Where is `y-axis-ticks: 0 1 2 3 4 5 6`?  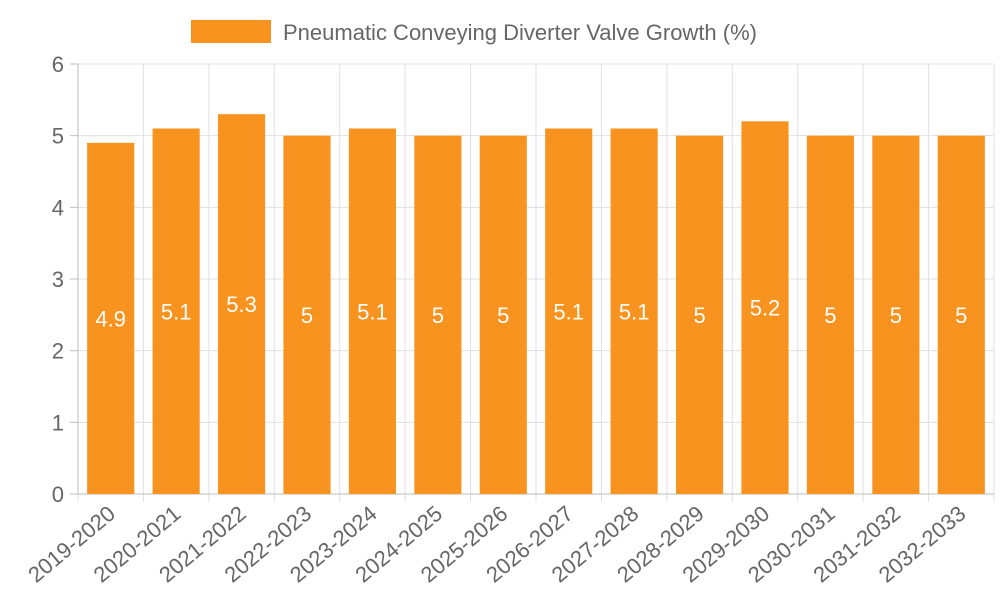
y-axis-ticks: 0 1 2 3 4 5 6 is located at coordinates (58, 279).